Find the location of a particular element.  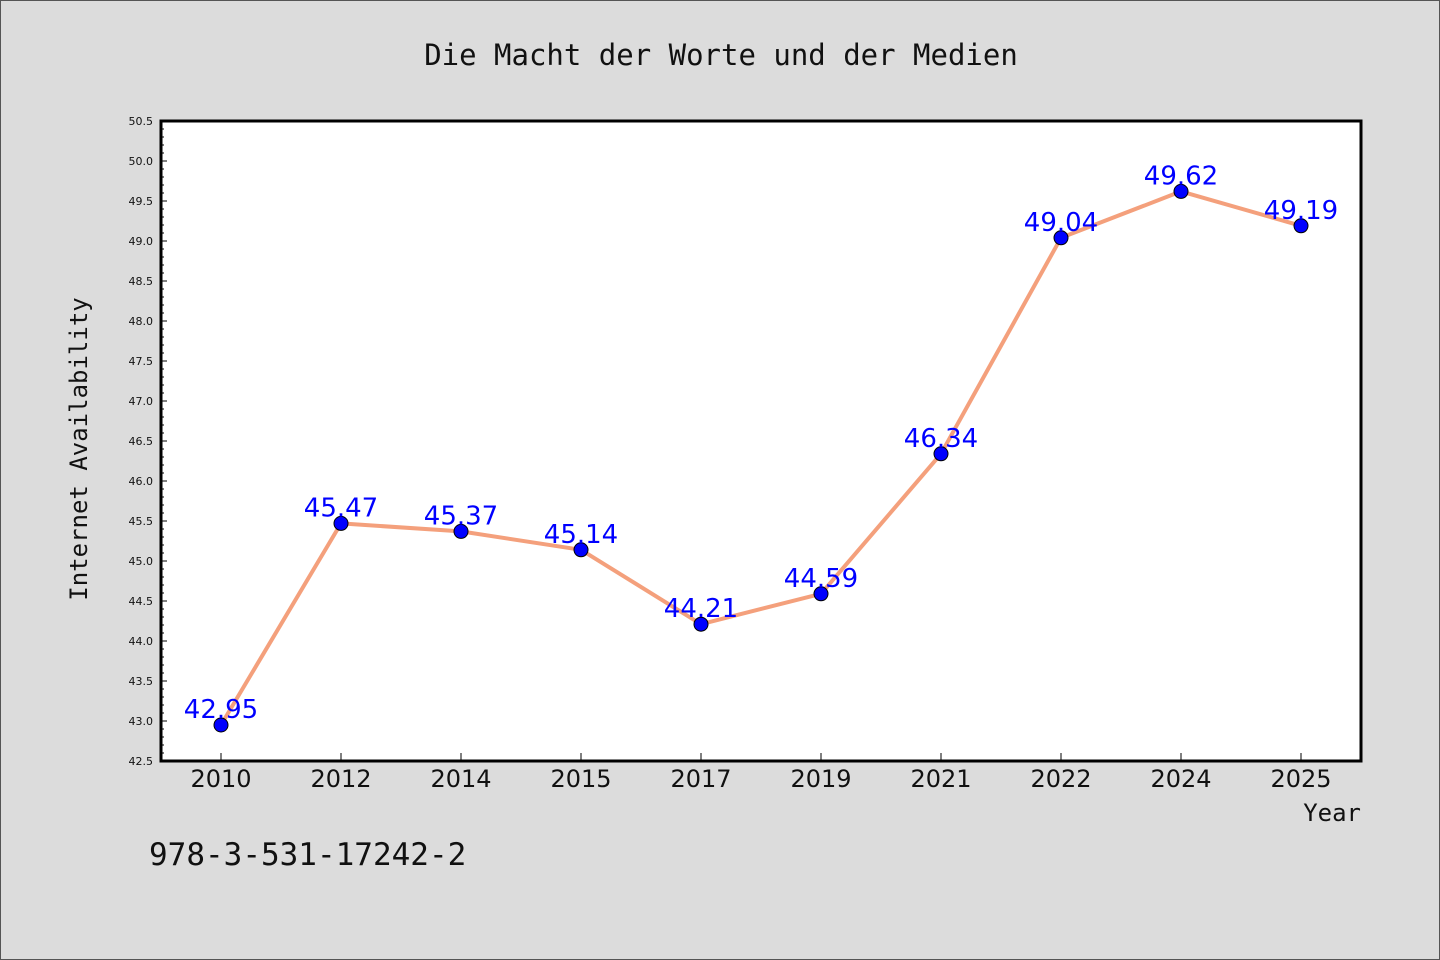

y-tick-label: 47.5 is located at coordinates (141, 361).